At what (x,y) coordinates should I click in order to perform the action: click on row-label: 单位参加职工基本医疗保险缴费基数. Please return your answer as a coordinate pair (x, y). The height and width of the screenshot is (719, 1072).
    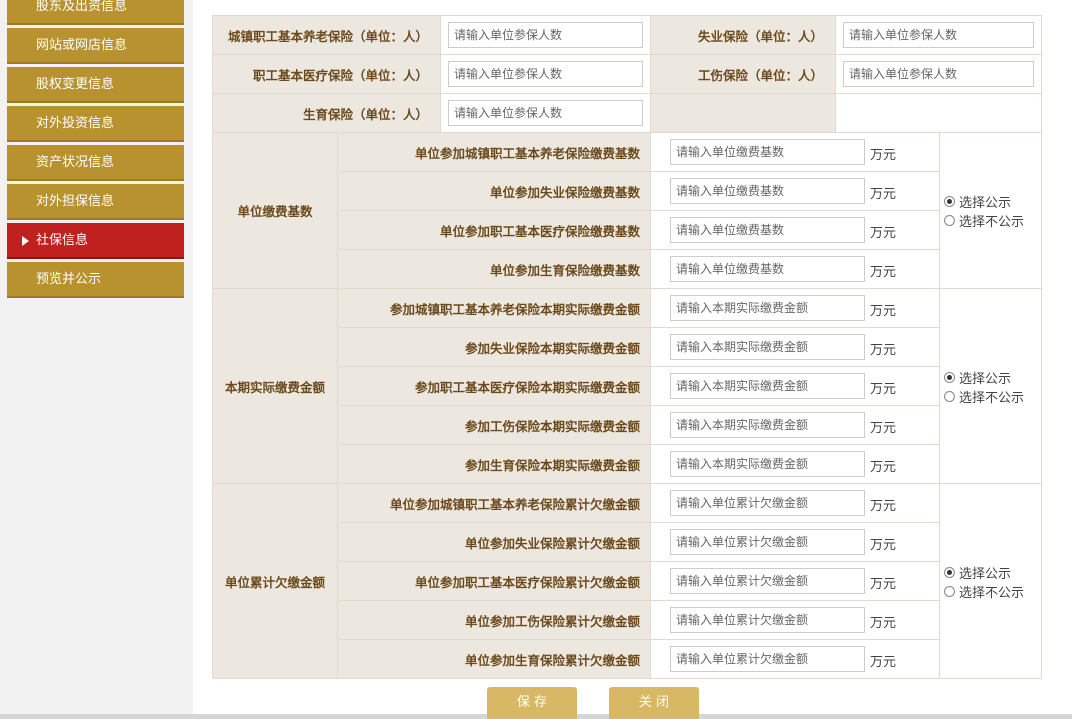
    Looking at the image, I should click on (494, 230).